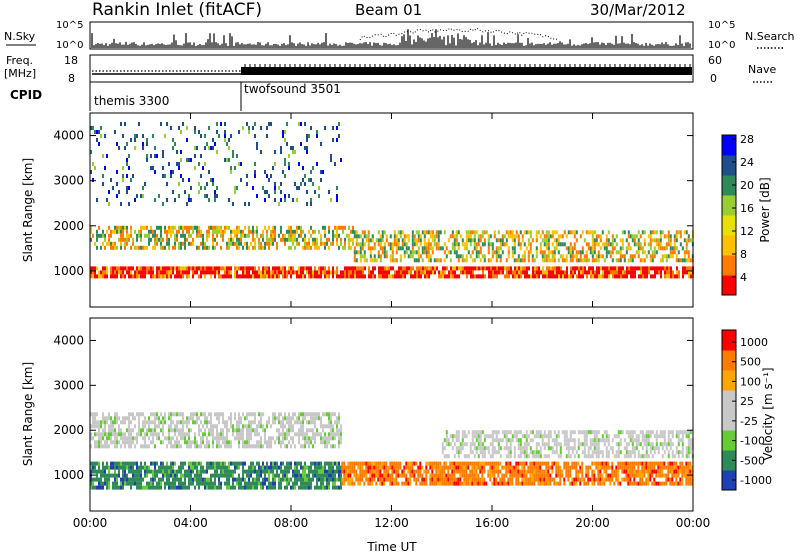  Describe the element at coordinates (68, 271) in the screenshot. I see `range-tick-label: 1000` at that location.